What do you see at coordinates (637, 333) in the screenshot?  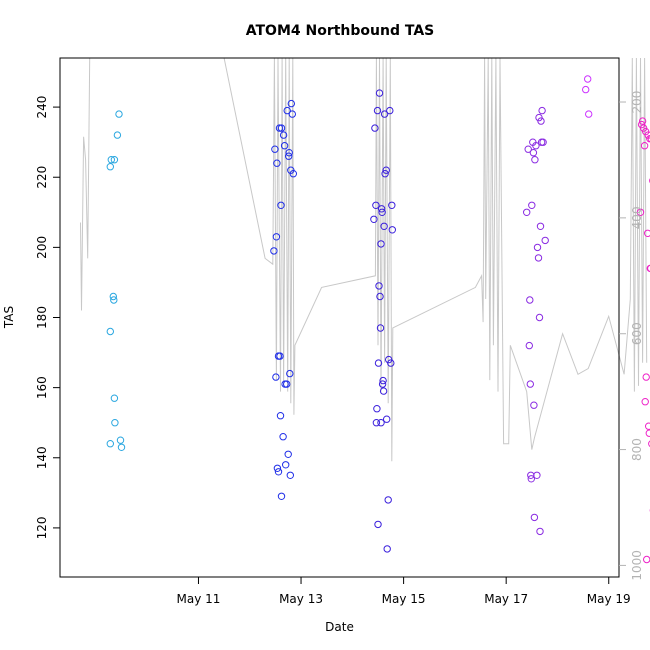 I see `y2-tick-label: 600` at bounding box center [637, 333].